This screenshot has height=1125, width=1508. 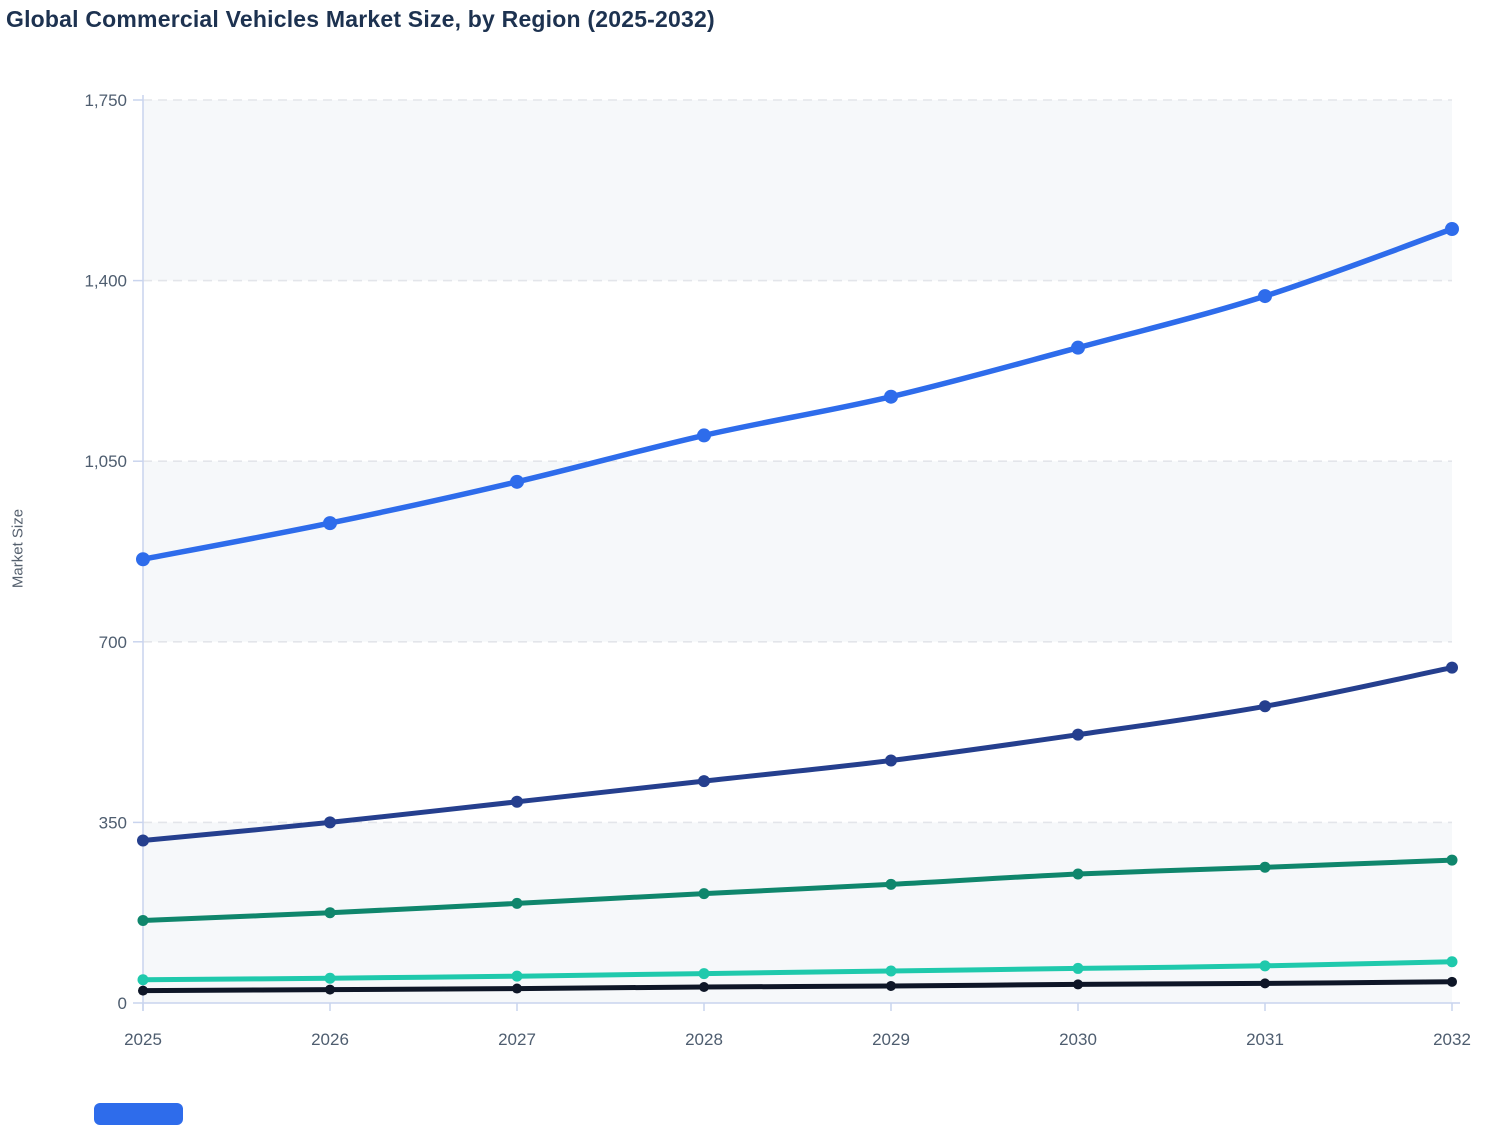 What do you see at coordinates (122, 1003) in the screenshot?
I see `y-tick-label: 0` at bounding box center [122, 1003].